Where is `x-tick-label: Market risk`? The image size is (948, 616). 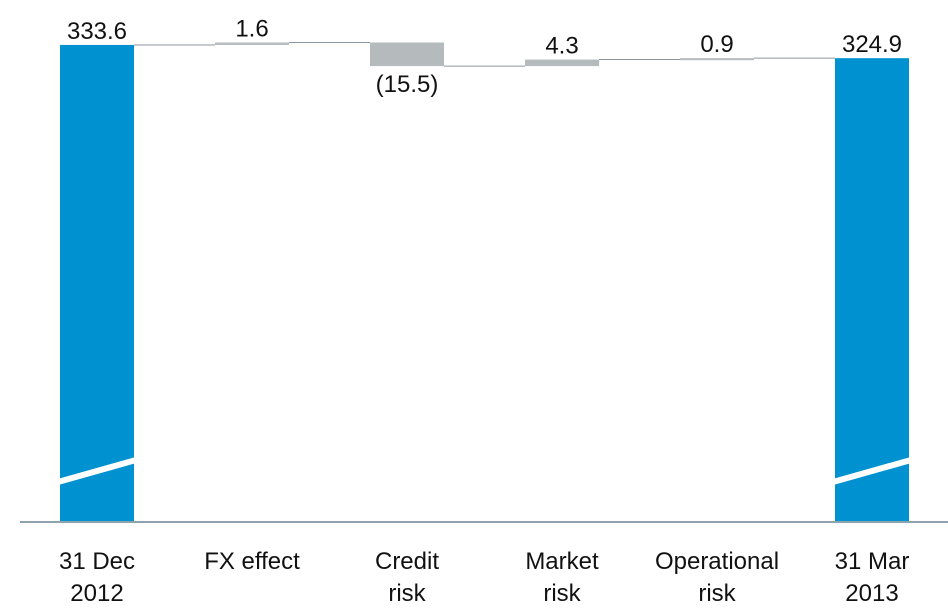 x-tick-label: Market risk is located at coordinates (562, 577).